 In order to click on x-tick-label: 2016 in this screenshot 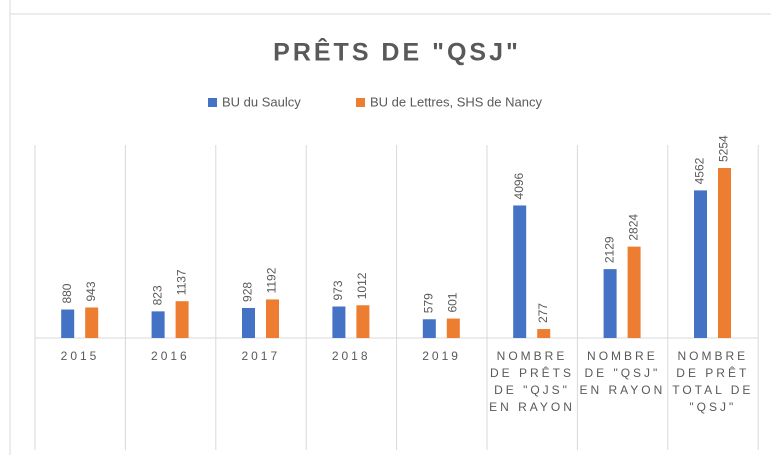, I will do `click(170, 356)`.